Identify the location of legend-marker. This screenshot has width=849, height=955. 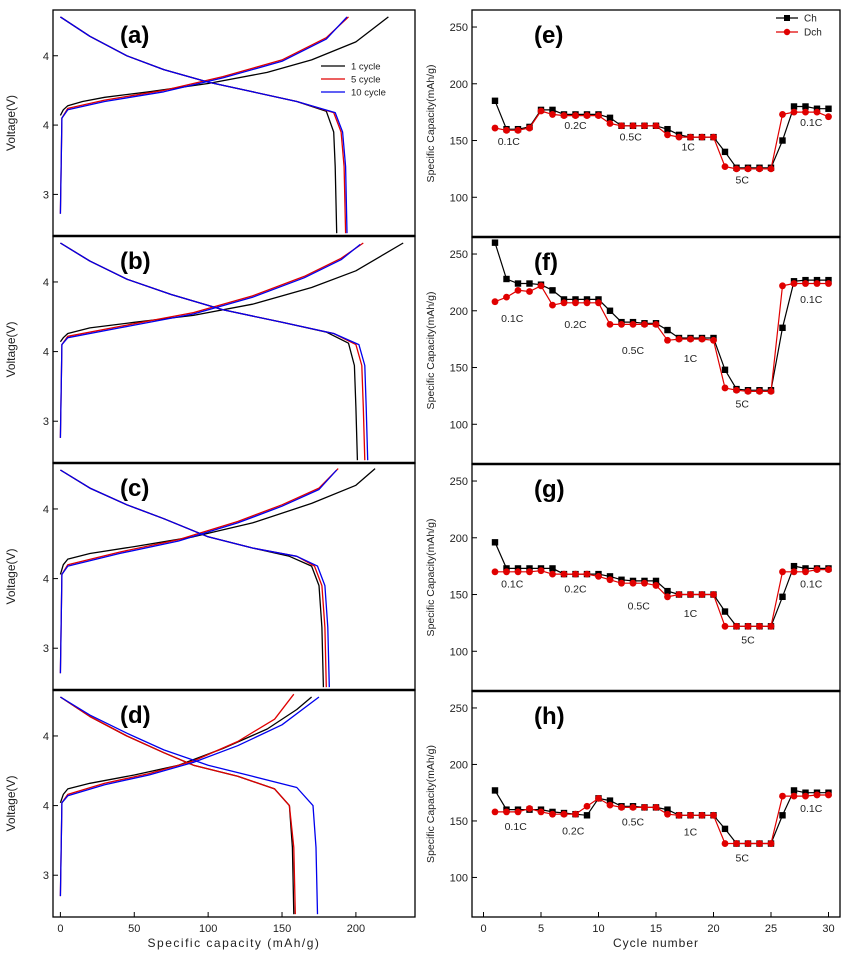
(787, 32).